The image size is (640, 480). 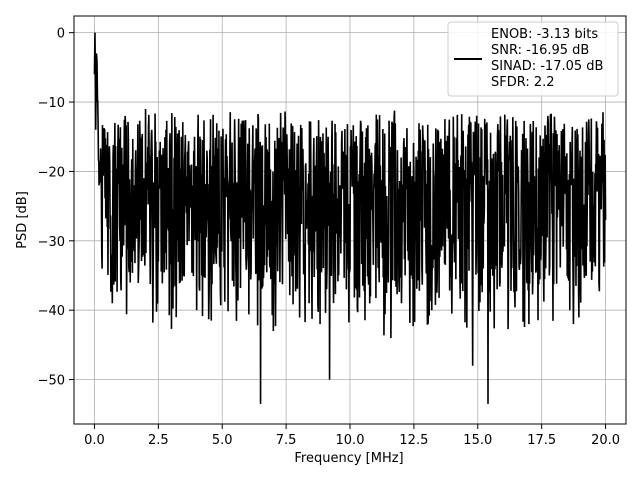 I want to click on x-tick-label: 0.0, so click(x=94, y=440).